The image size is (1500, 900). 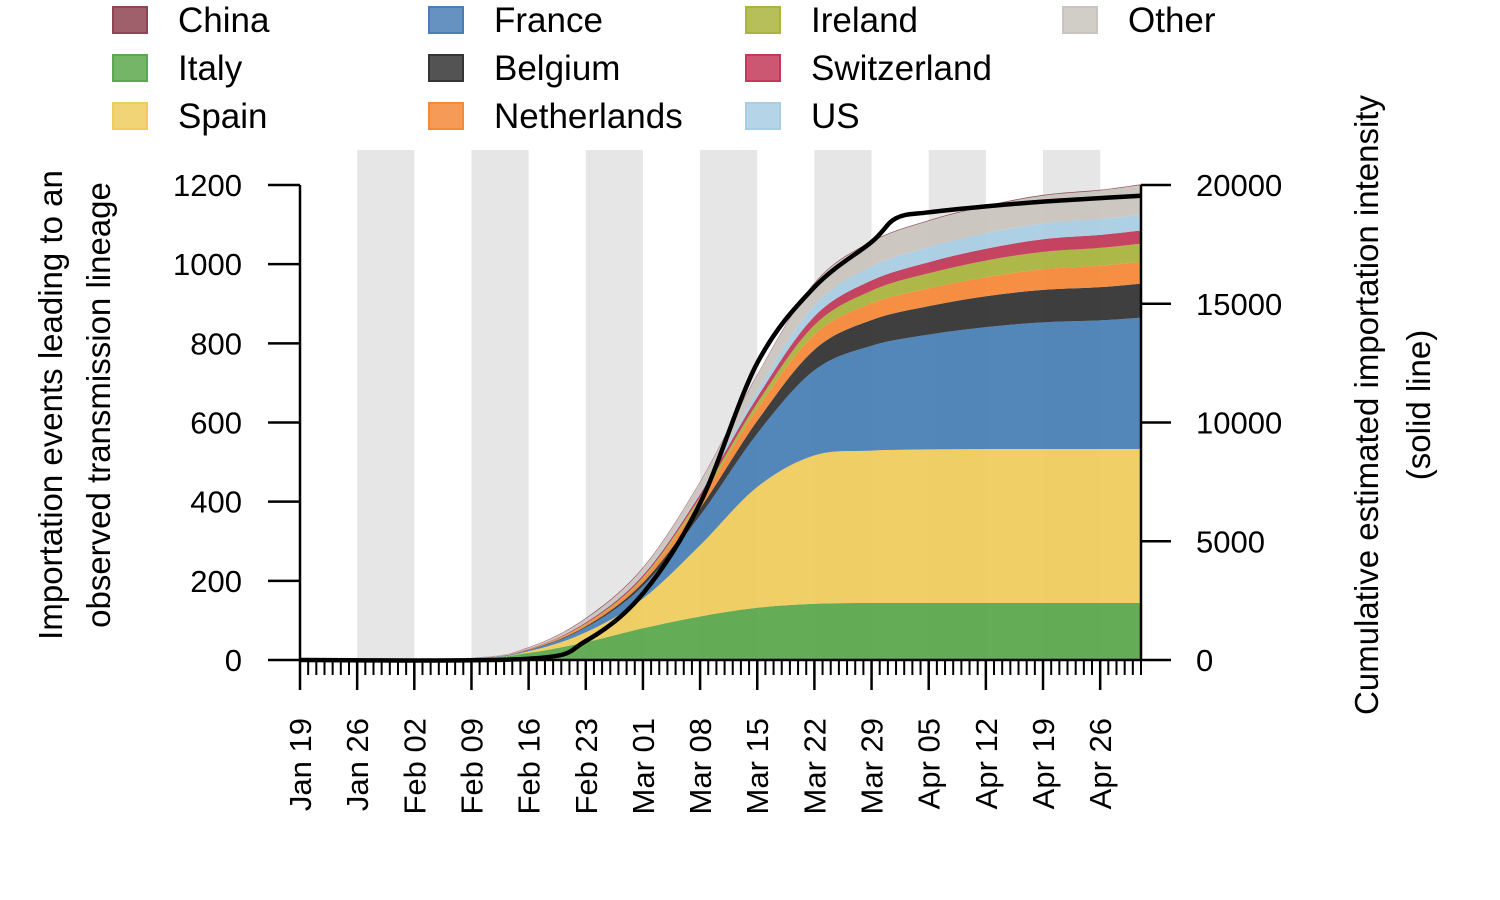 What do you see at coordinates (763, 116) in the screenshot?
I see `legend-swatch-us` at bounding box center [763, 116].